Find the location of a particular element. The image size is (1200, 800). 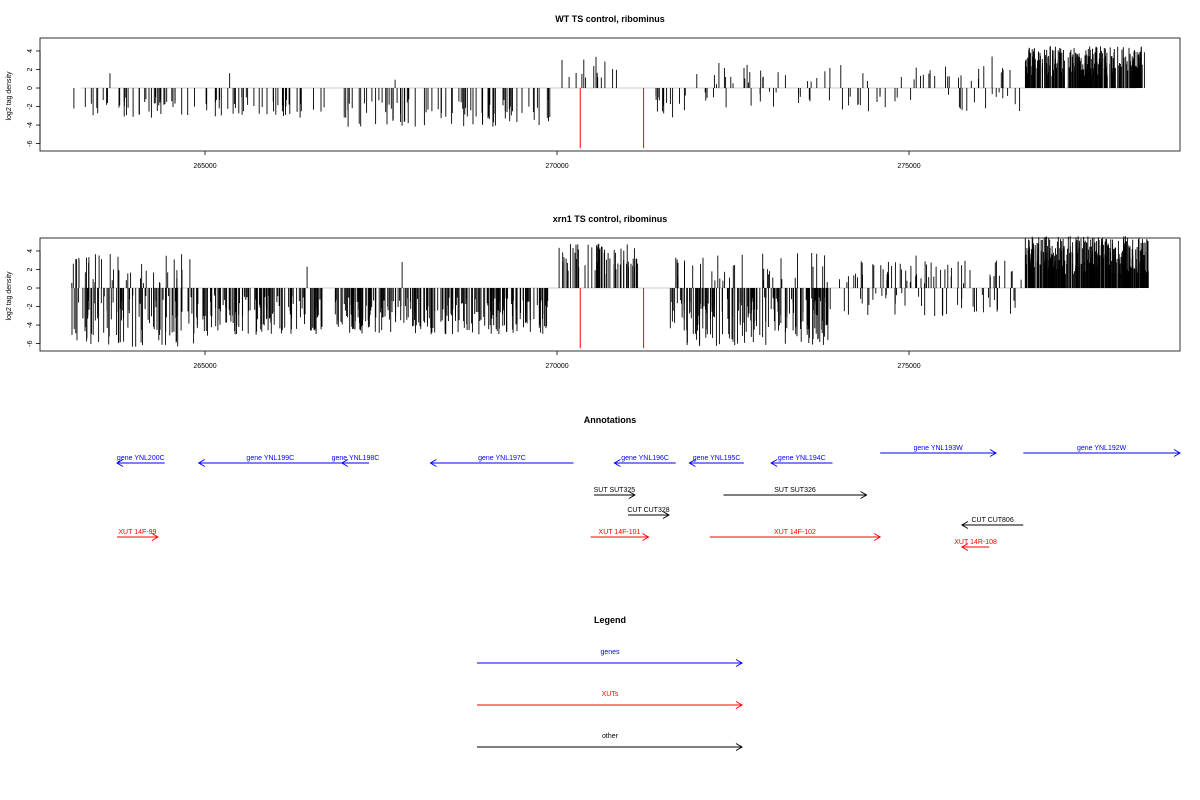

xrn1-y-axis: -6 -4 -2 0 2 4 is located at coordinates (34, 298).